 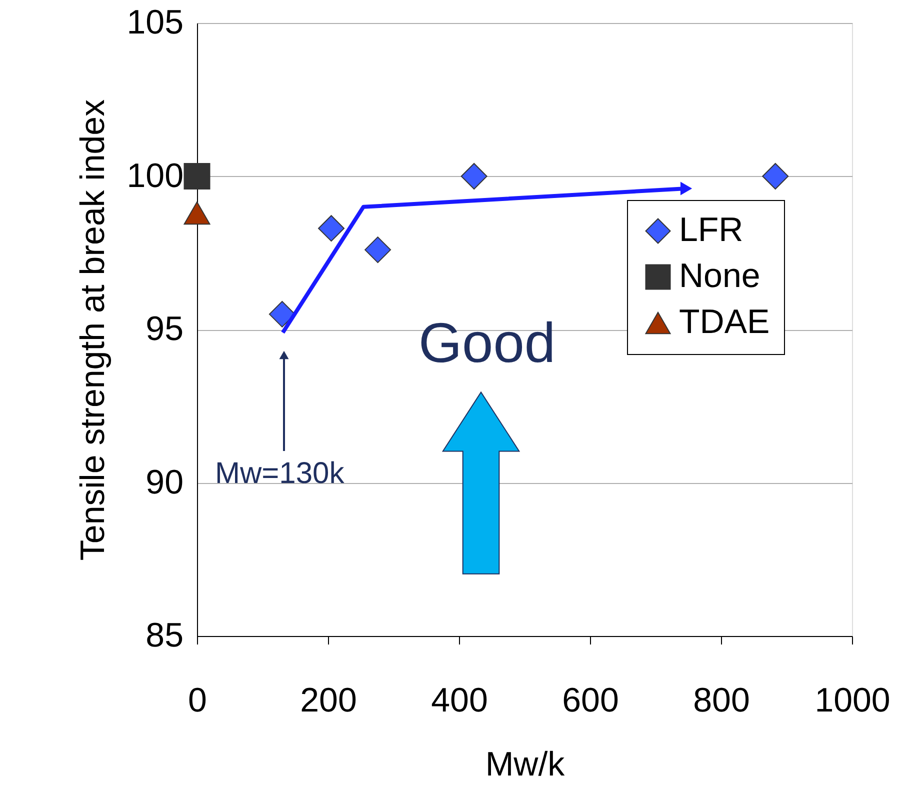 What do you see at coordinates (165, 635) in the screenshot?
I see `y-tick-label: 85` at bounding box center [165, 635].